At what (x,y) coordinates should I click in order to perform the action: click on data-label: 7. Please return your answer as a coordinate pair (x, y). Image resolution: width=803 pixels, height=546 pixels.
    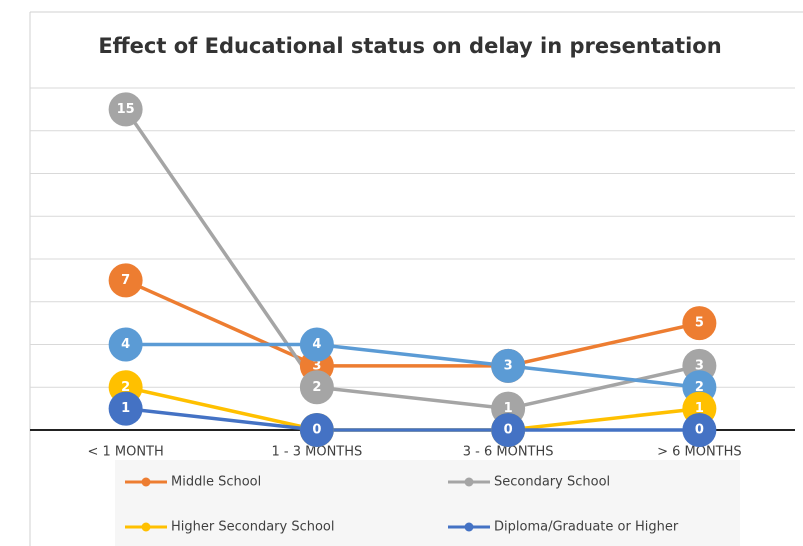
    Looking at the image, I should click on (125, 280).